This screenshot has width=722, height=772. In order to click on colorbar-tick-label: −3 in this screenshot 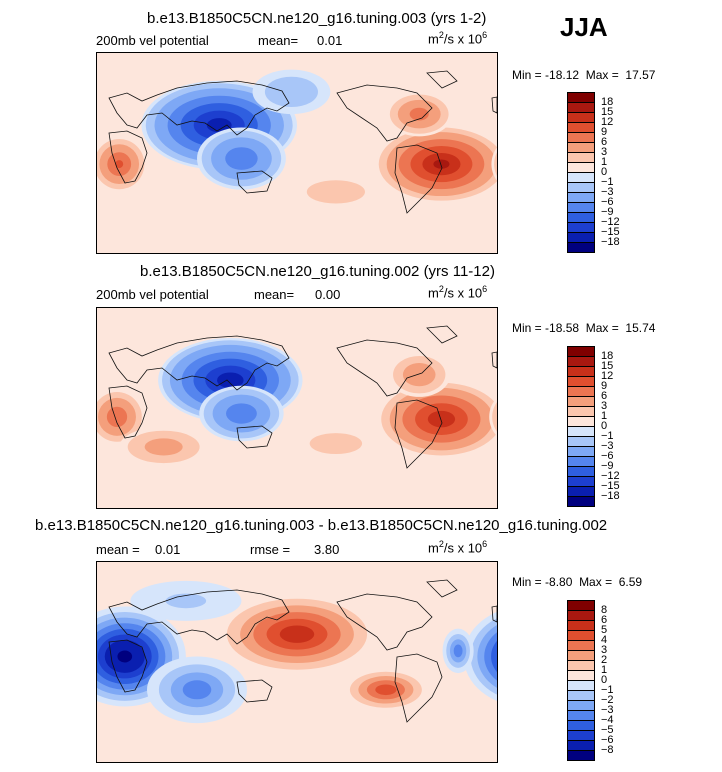, I will do `click(607, 192)`.